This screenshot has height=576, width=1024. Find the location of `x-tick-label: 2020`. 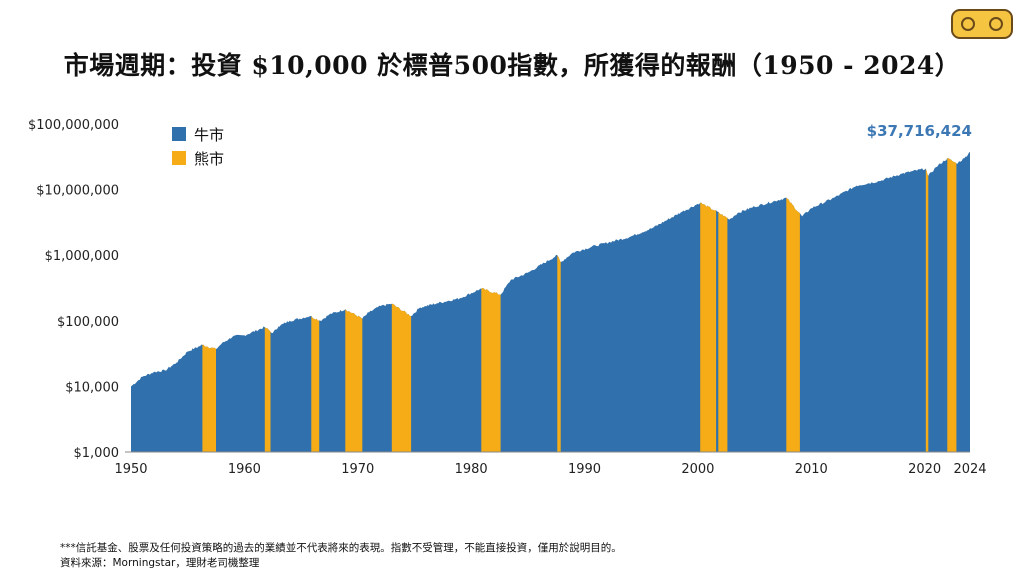

x-tick-label: 2020 is located at coordinates (924, 469).